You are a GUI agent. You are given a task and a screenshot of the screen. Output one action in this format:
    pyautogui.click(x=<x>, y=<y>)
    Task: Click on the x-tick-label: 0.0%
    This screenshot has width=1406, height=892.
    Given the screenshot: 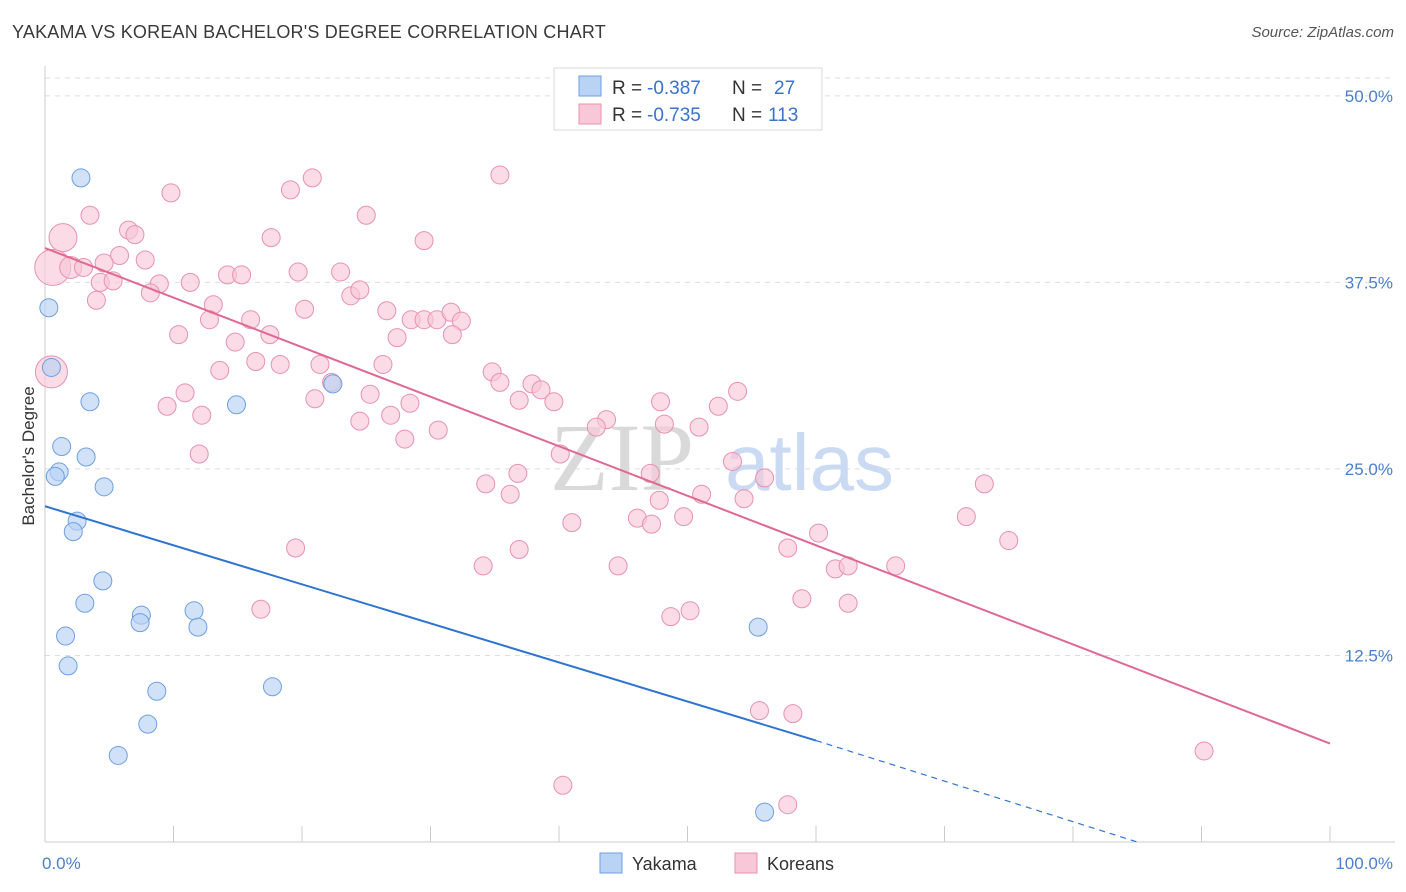 What is the action you would take?
    pyautogui.click(x=61, y=863)
    